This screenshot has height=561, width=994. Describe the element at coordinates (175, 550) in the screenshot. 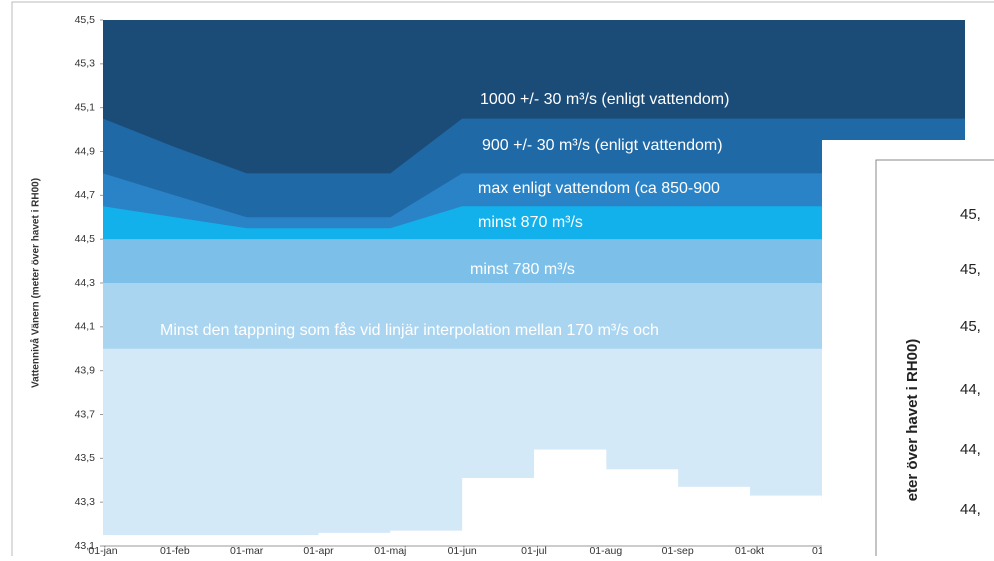

I see `x-tick-label: 01-feb` at that location.